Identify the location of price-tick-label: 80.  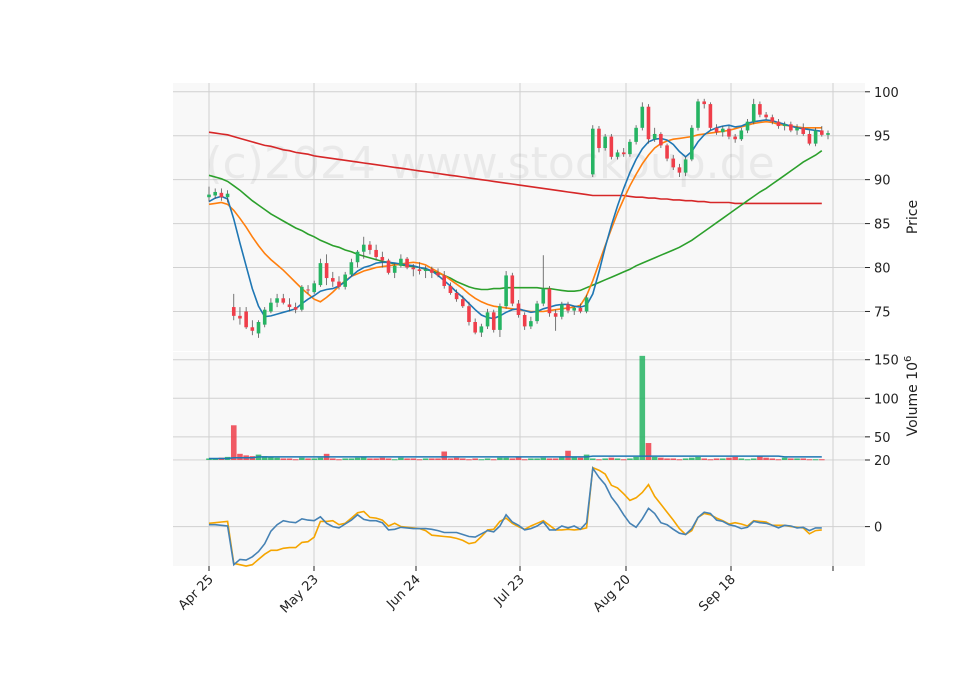
(882, 269).